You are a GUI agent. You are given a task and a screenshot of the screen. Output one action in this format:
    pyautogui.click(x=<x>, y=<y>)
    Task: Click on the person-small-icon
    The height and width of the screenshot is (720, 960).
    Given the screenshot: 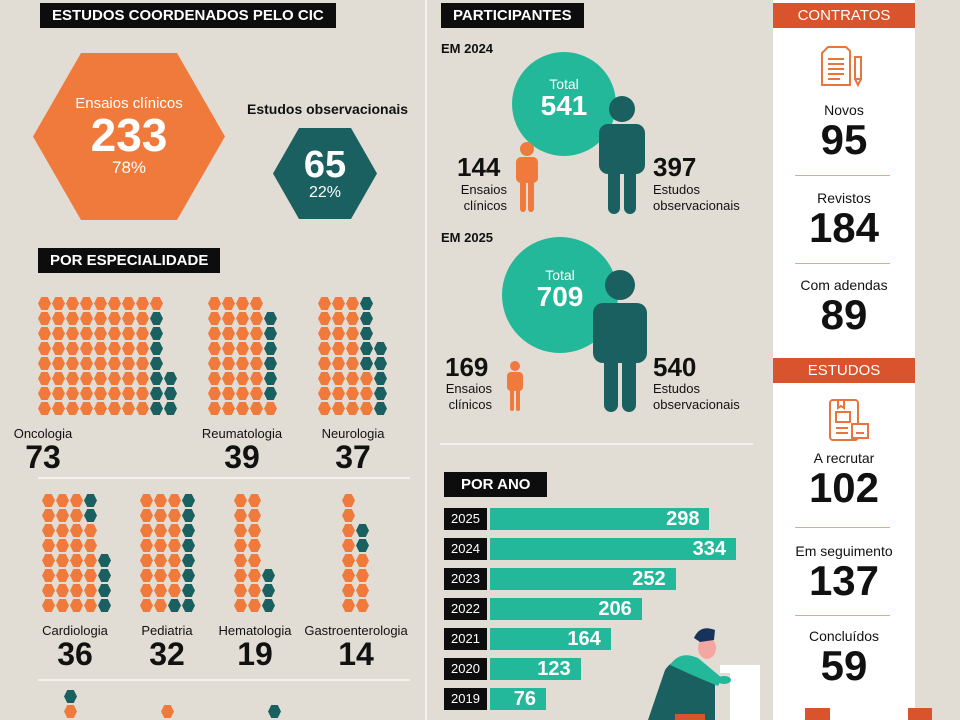 What is the action you would take?
    pyautogui.click(x=515, y=386)
    